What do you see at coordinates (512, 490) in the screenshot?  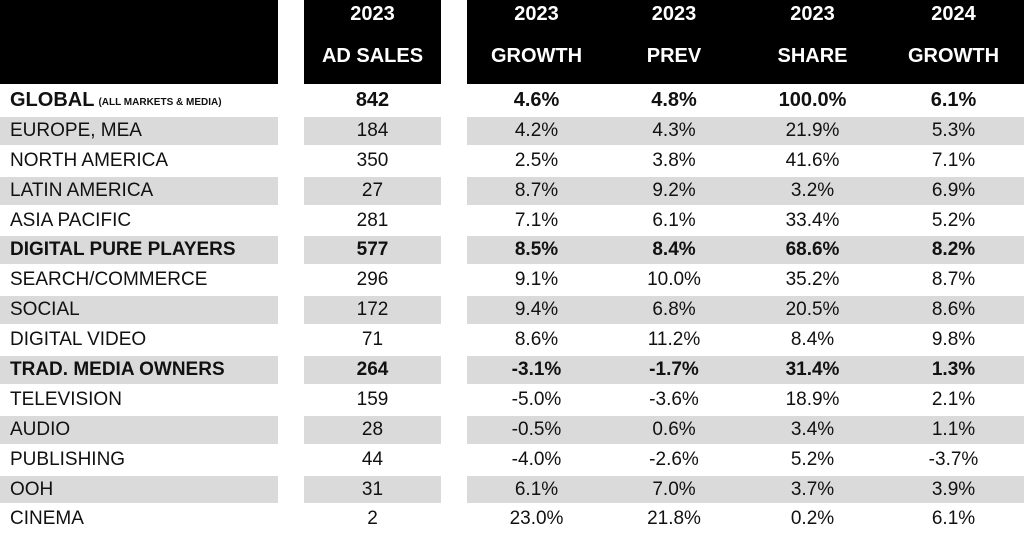 I see `table-row: OOH 31 6.1% 7.0% 3.7% 3.9%` at bounding box center [512, 490].